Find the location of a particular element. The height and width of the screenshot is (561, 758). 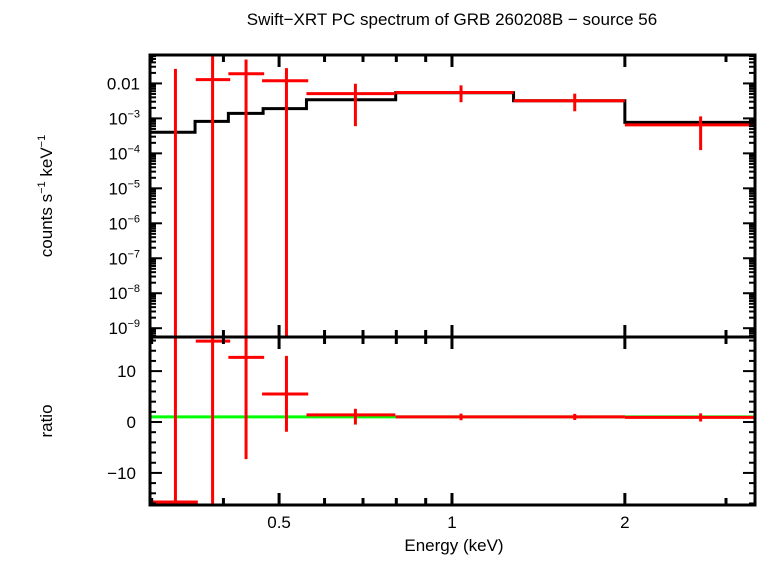

y-tick-label: 10⁻⁵ is located at coordinates (124, 188).